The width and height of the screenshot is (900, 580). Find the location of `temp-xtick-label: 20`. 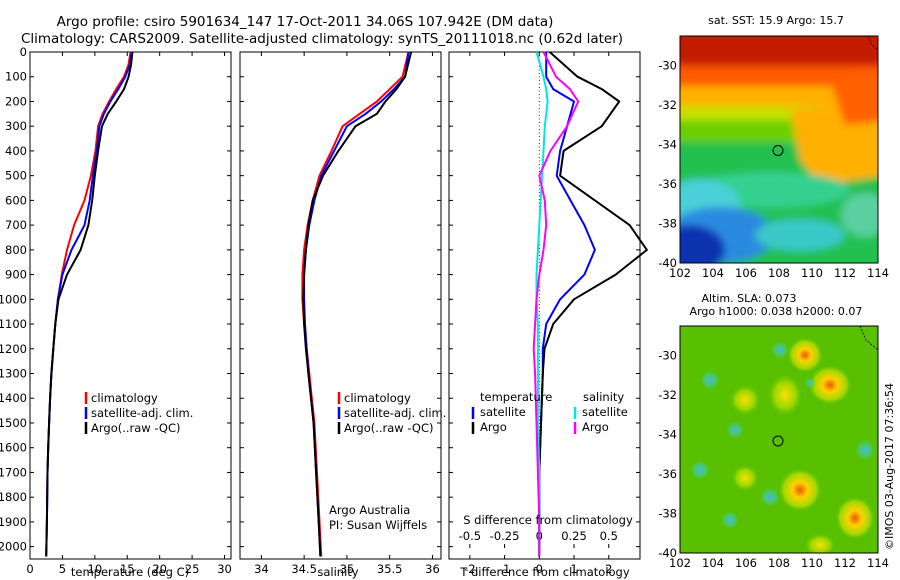

temp-xtick-label: 20 is located at coordinates (159, 569).